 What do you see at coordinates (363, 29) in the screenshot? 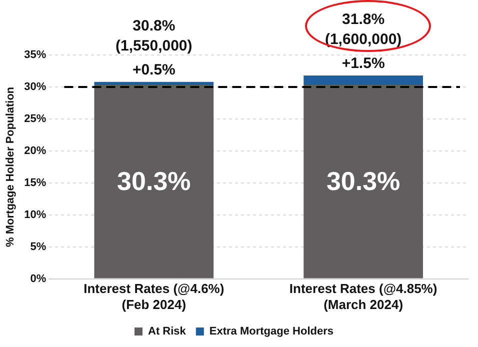
I see `annotation: 31.8% (1,600,000)` at bounding box center [363, 29].